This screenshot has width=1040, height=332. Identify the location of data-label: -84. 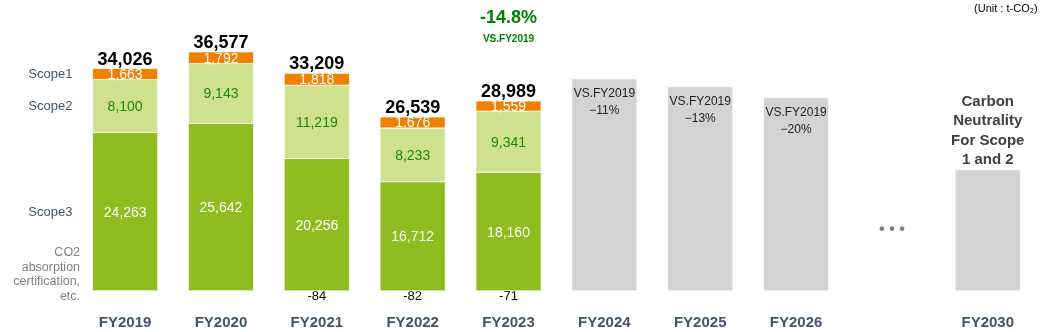
(317, 296).